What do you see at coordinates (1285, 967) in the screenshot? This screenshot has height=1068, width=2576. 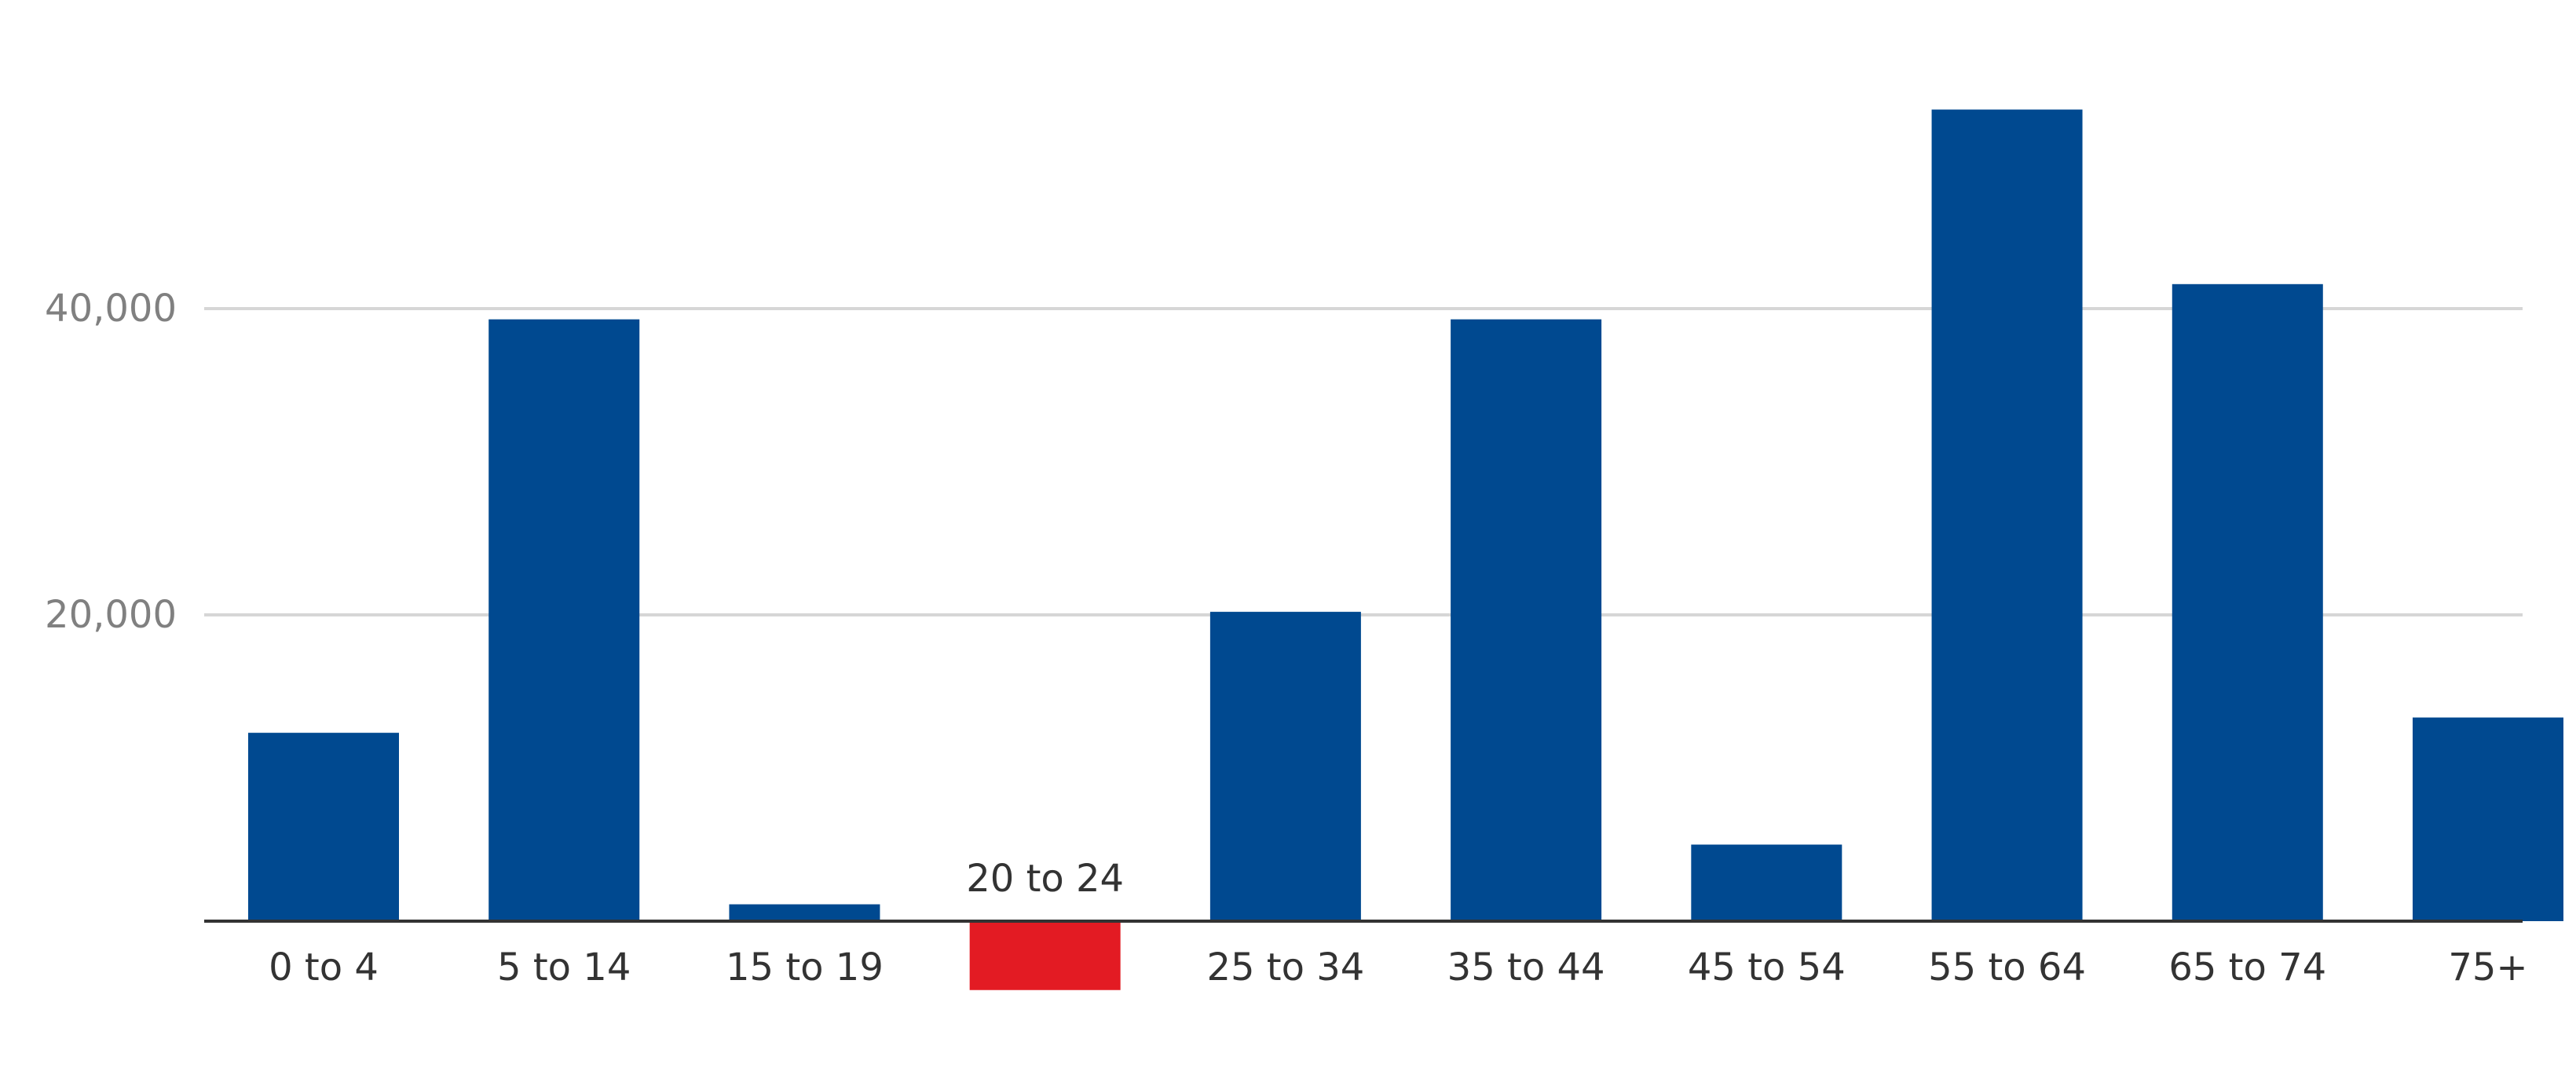 I see `x-category-label: 25 to 34` at bounding box center [1285, 967].